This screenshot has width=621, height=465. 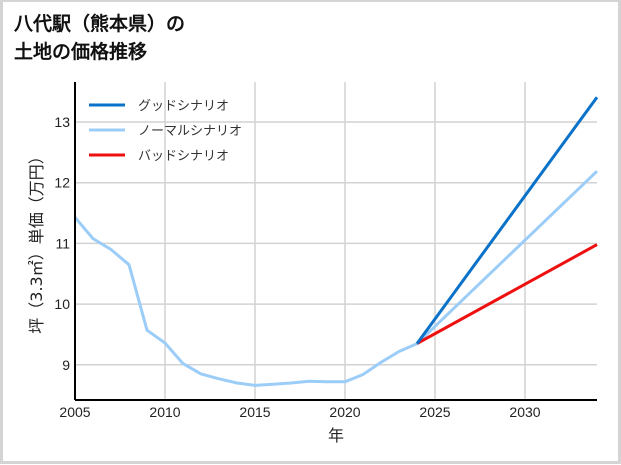 I want to click on chart-title-line2: 土地の価格推移, so click(x=81, y=52).